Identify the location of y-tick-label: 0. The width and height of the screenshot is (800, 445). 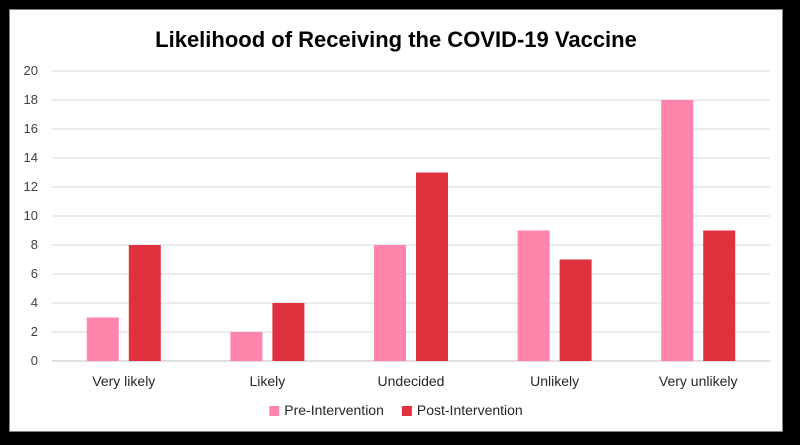
(34, 360).